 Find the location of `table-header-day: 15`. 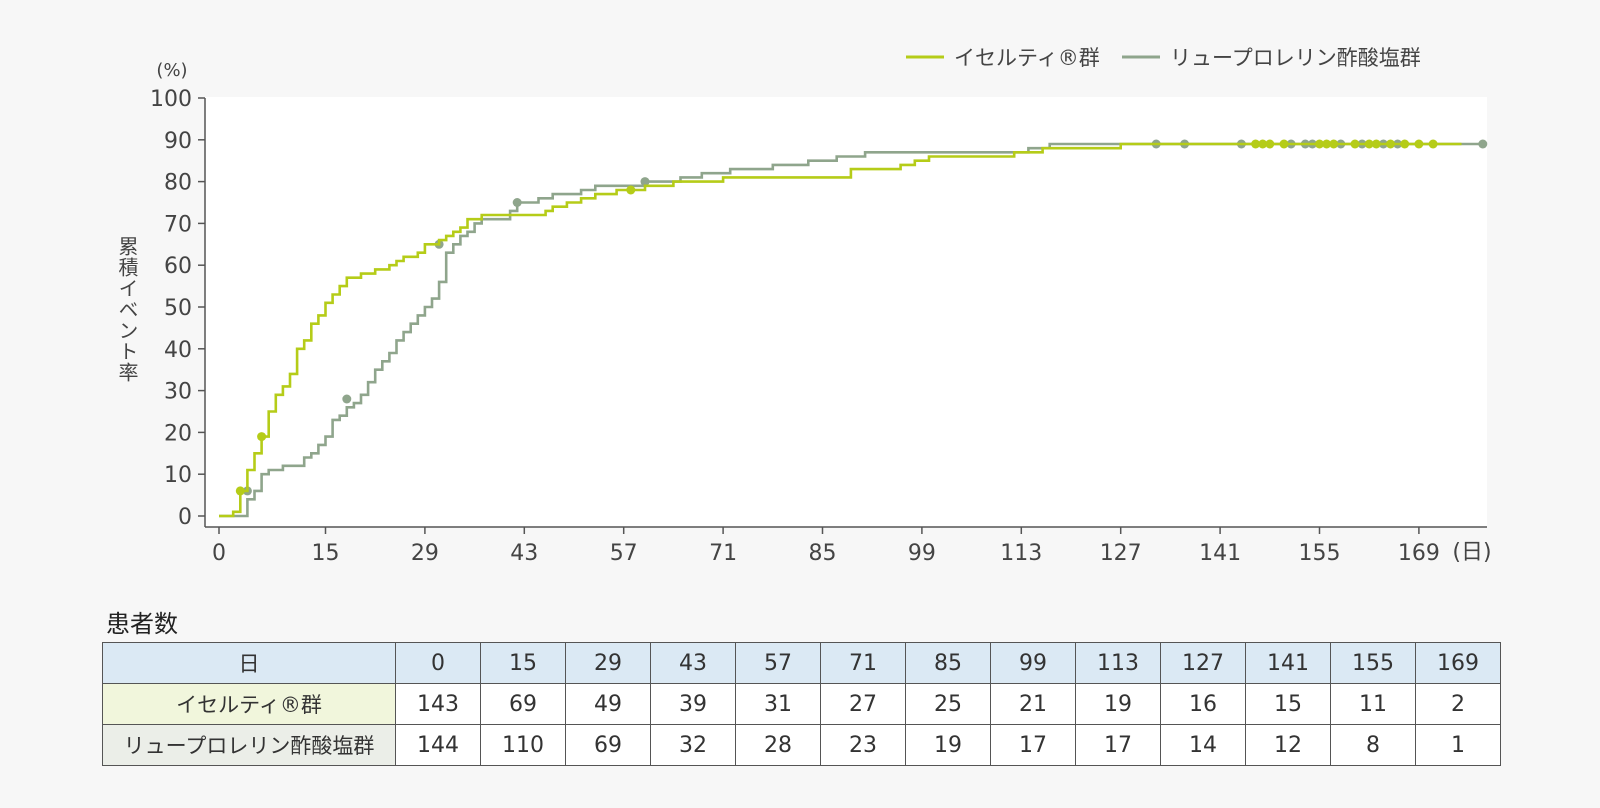

table-header-day: 15 is located at coordinates (523, 663).